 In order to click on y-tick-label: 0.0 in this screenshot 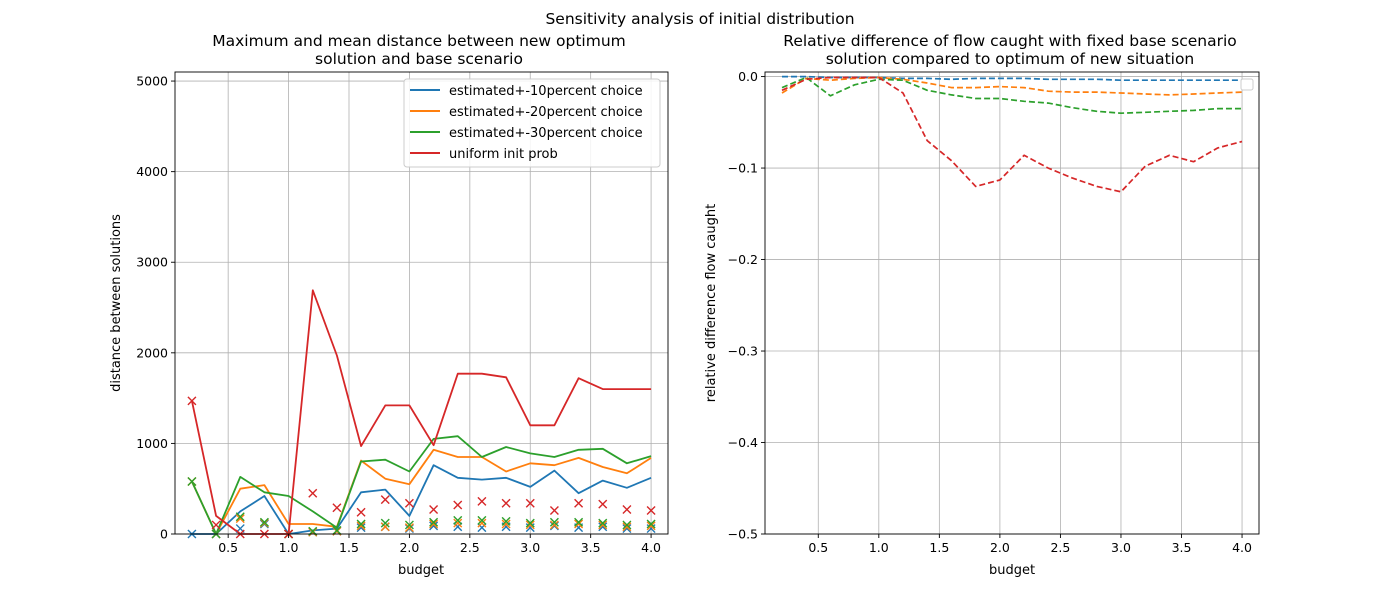, I will do `click(748, 76)`.